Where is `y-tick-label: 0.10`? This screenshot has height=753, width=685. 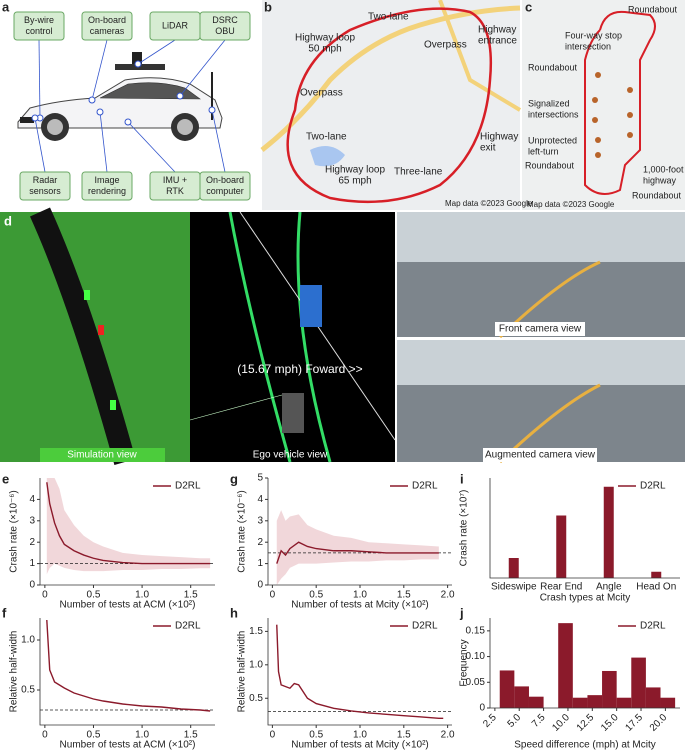 y-tick-label: 0.10 is located at coordinates (476, 656).